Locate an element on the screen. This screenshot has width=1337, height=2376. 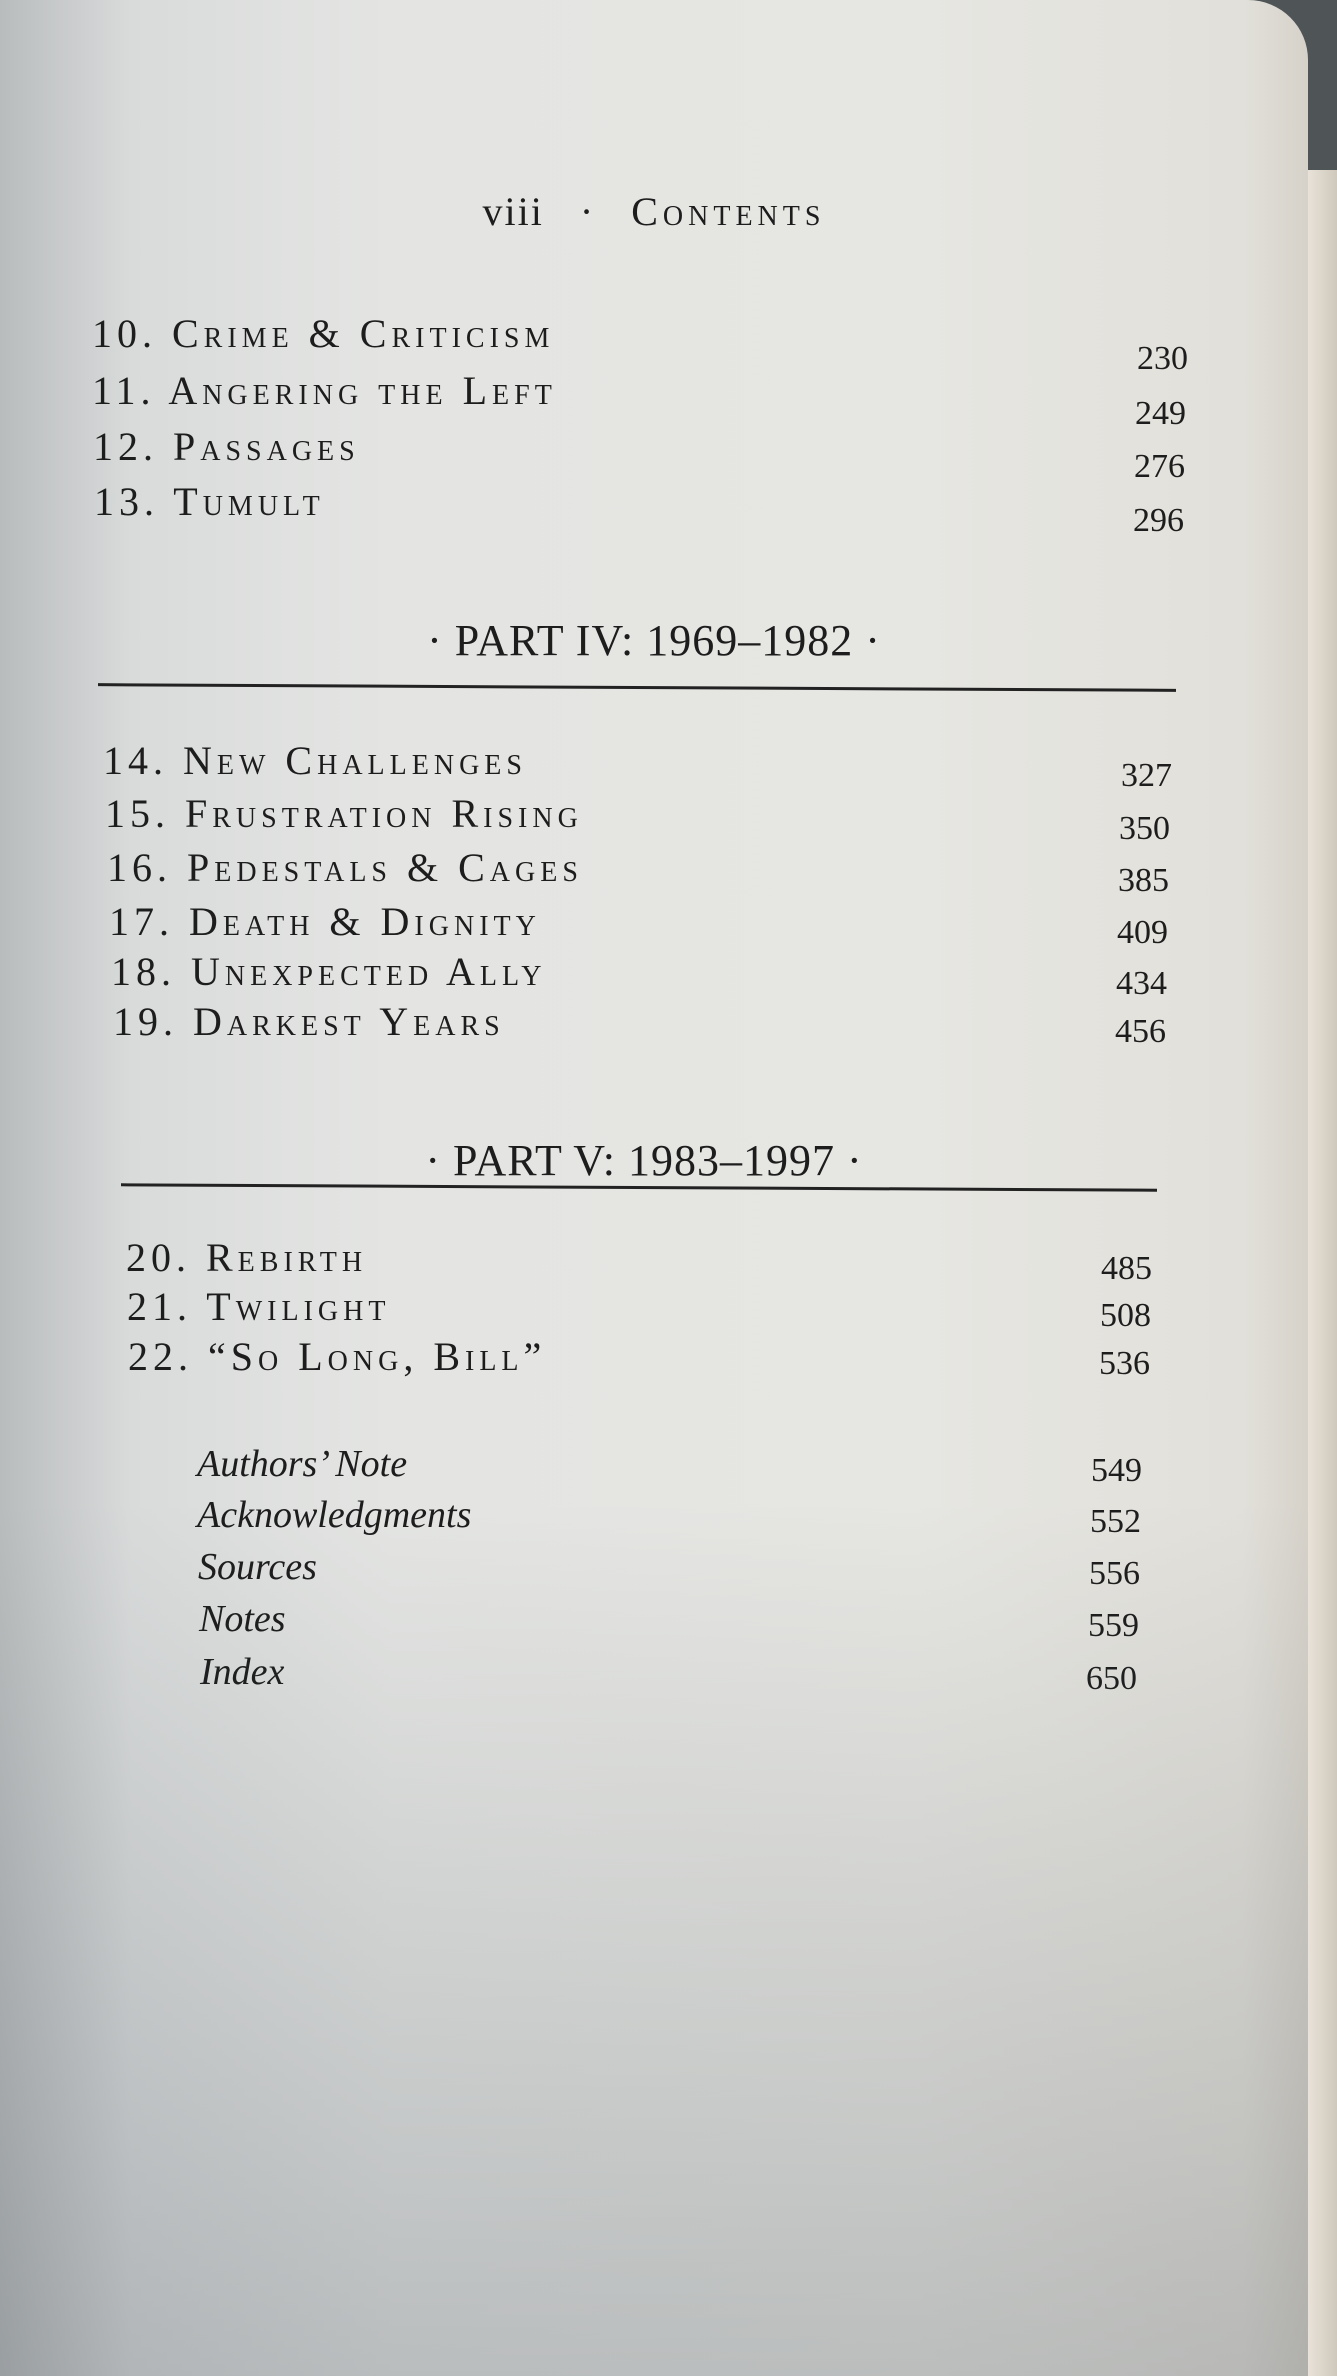
toc-entry: 18. Unexpected Ally is located at coordinates (329, 971).